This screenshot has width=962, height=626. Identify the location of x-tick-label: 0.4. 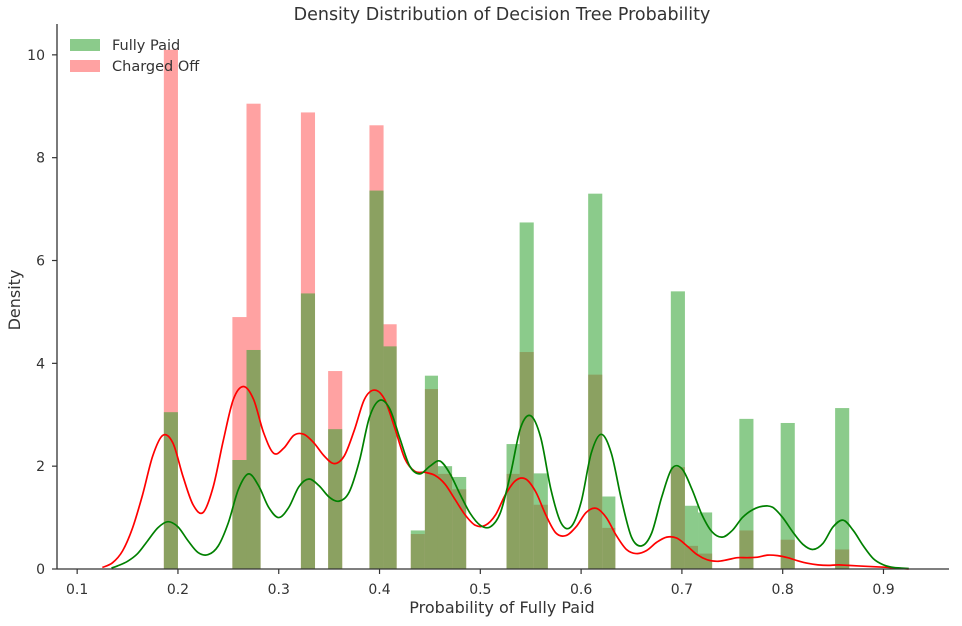
(379, 590).